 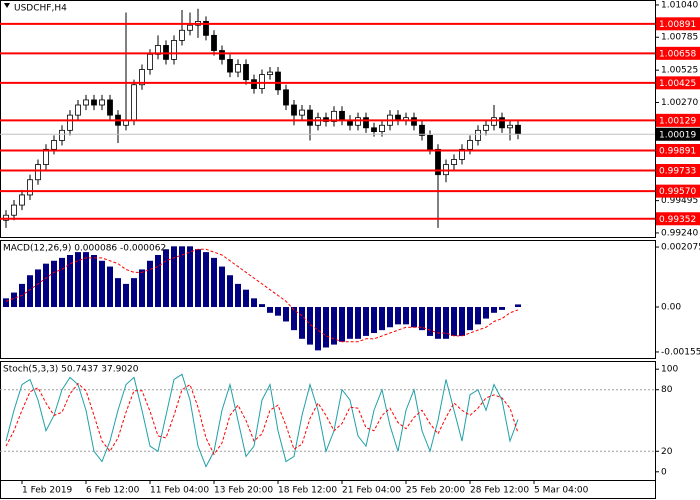 I want to click on current-price-label: 1.00019, so click(x=677, y=135).